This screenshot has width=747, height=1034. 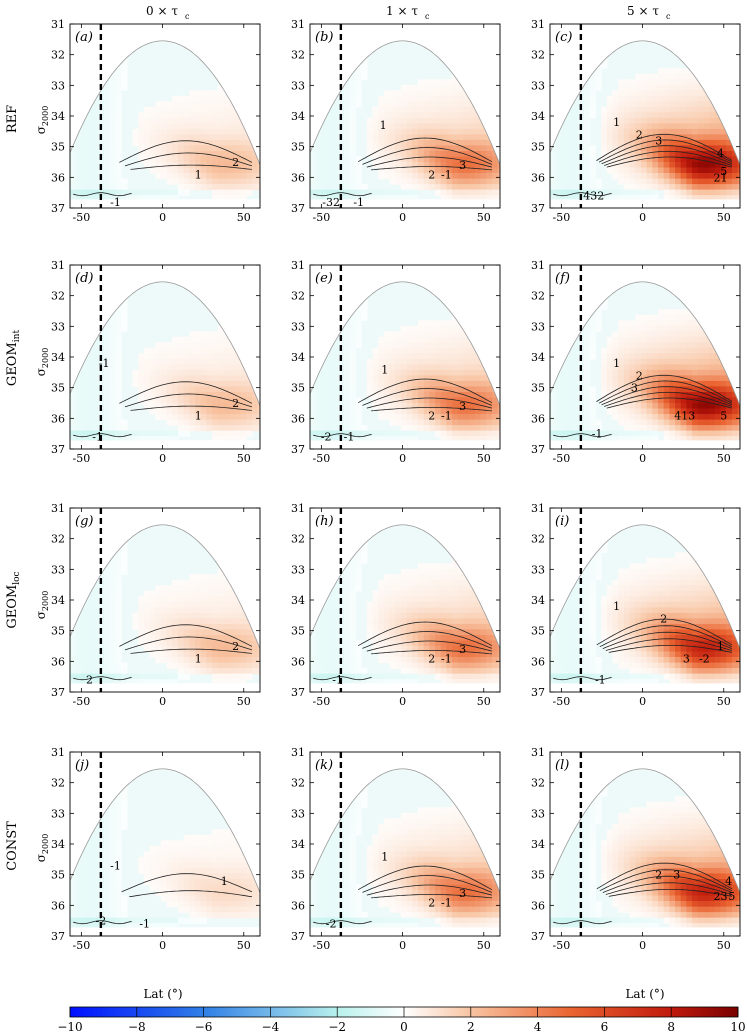 I want to click on contour-line, so click(x=669, y=162).